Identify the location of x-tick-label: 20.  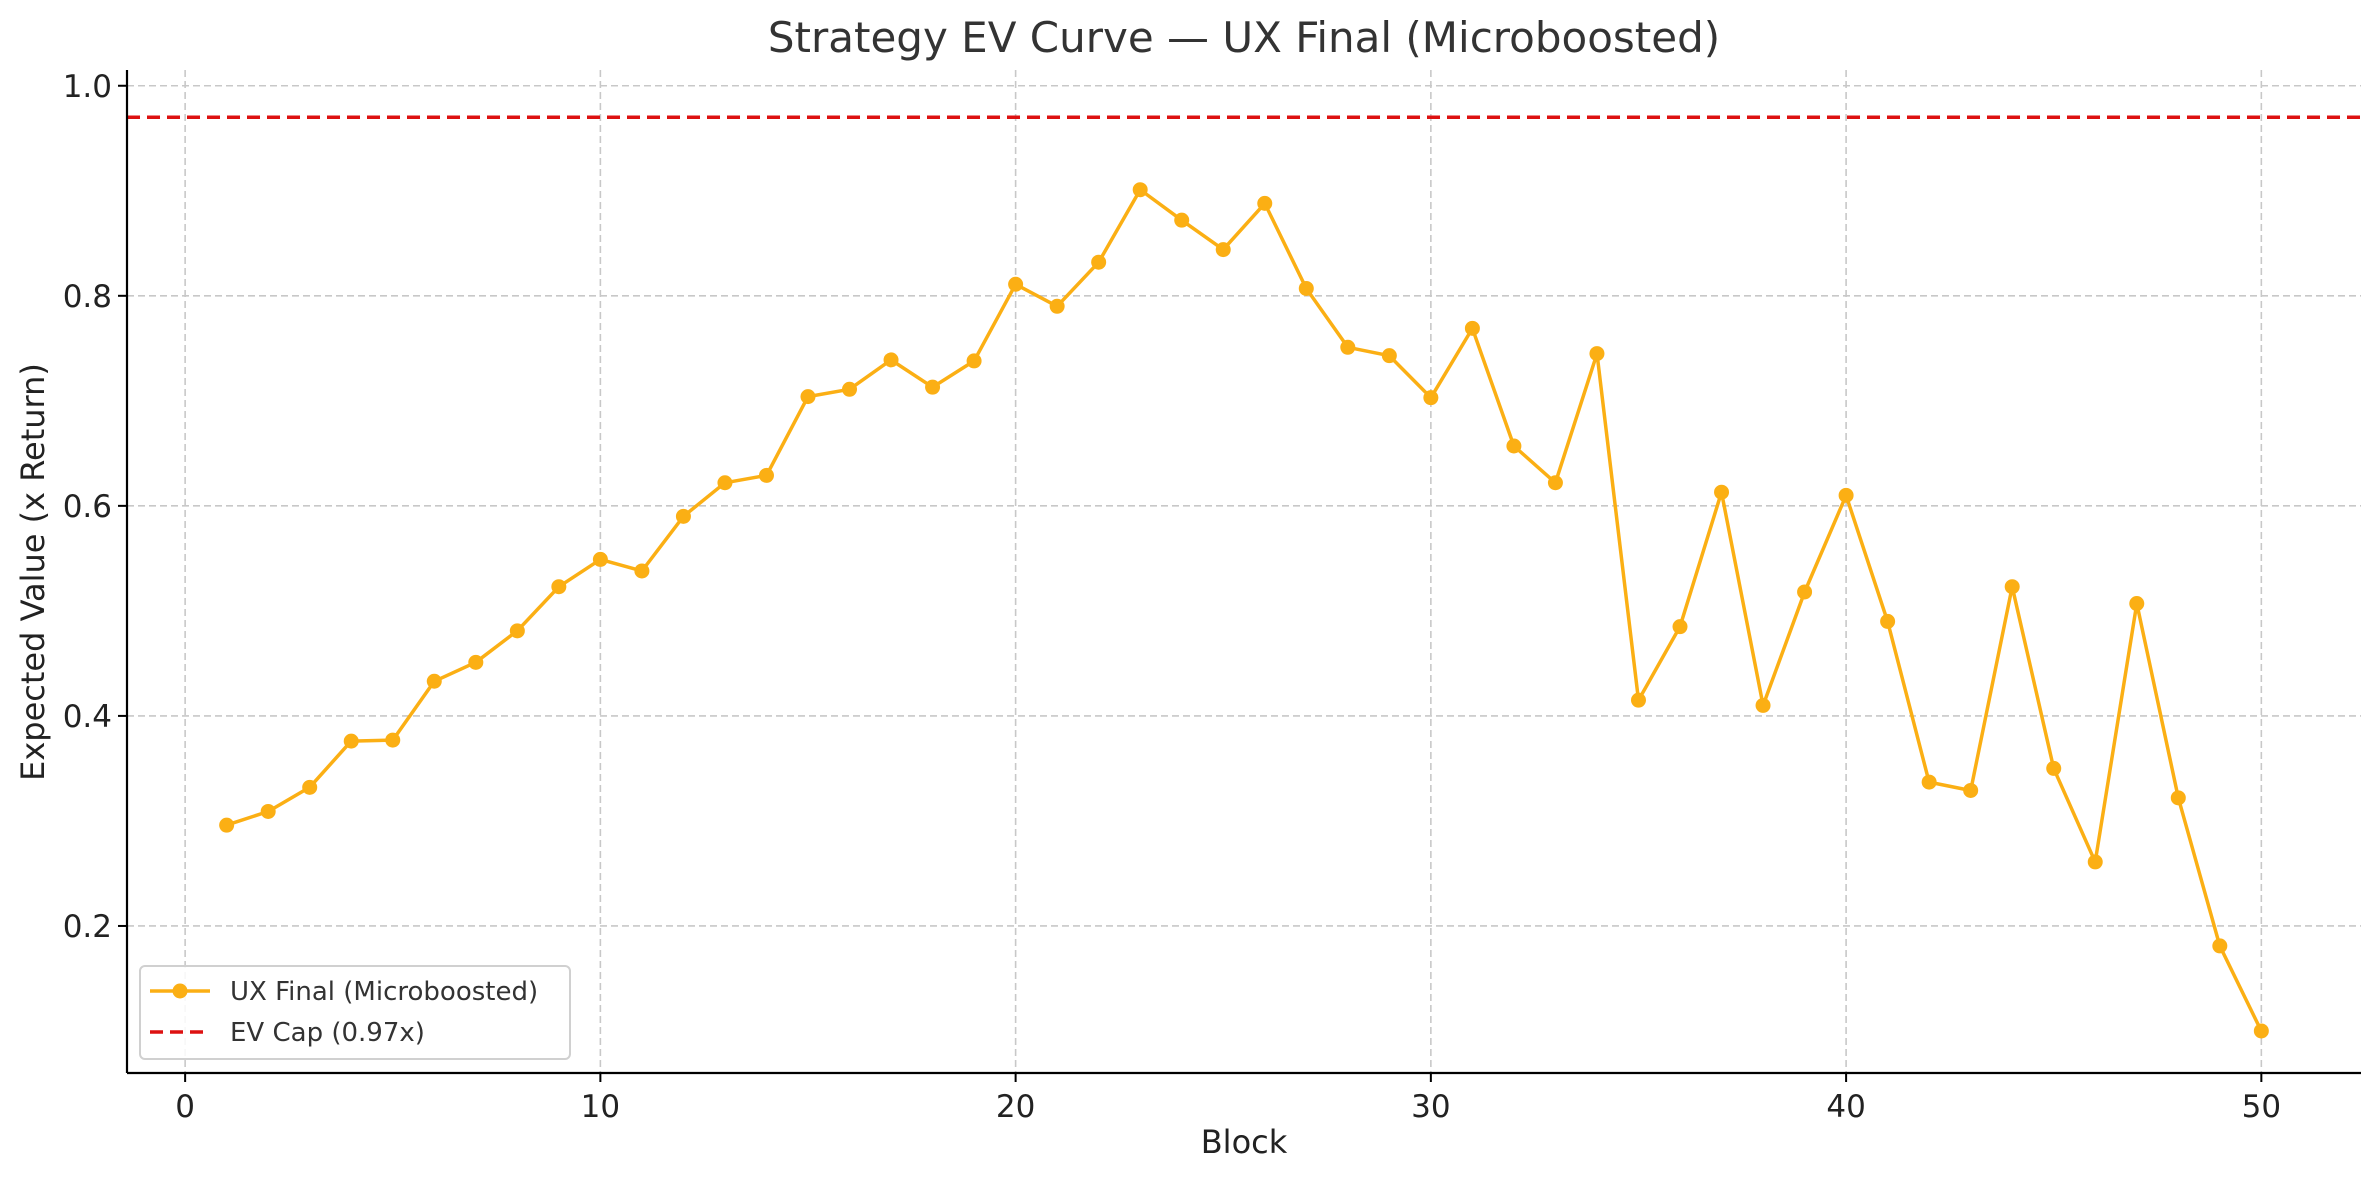
(1015, 1107).